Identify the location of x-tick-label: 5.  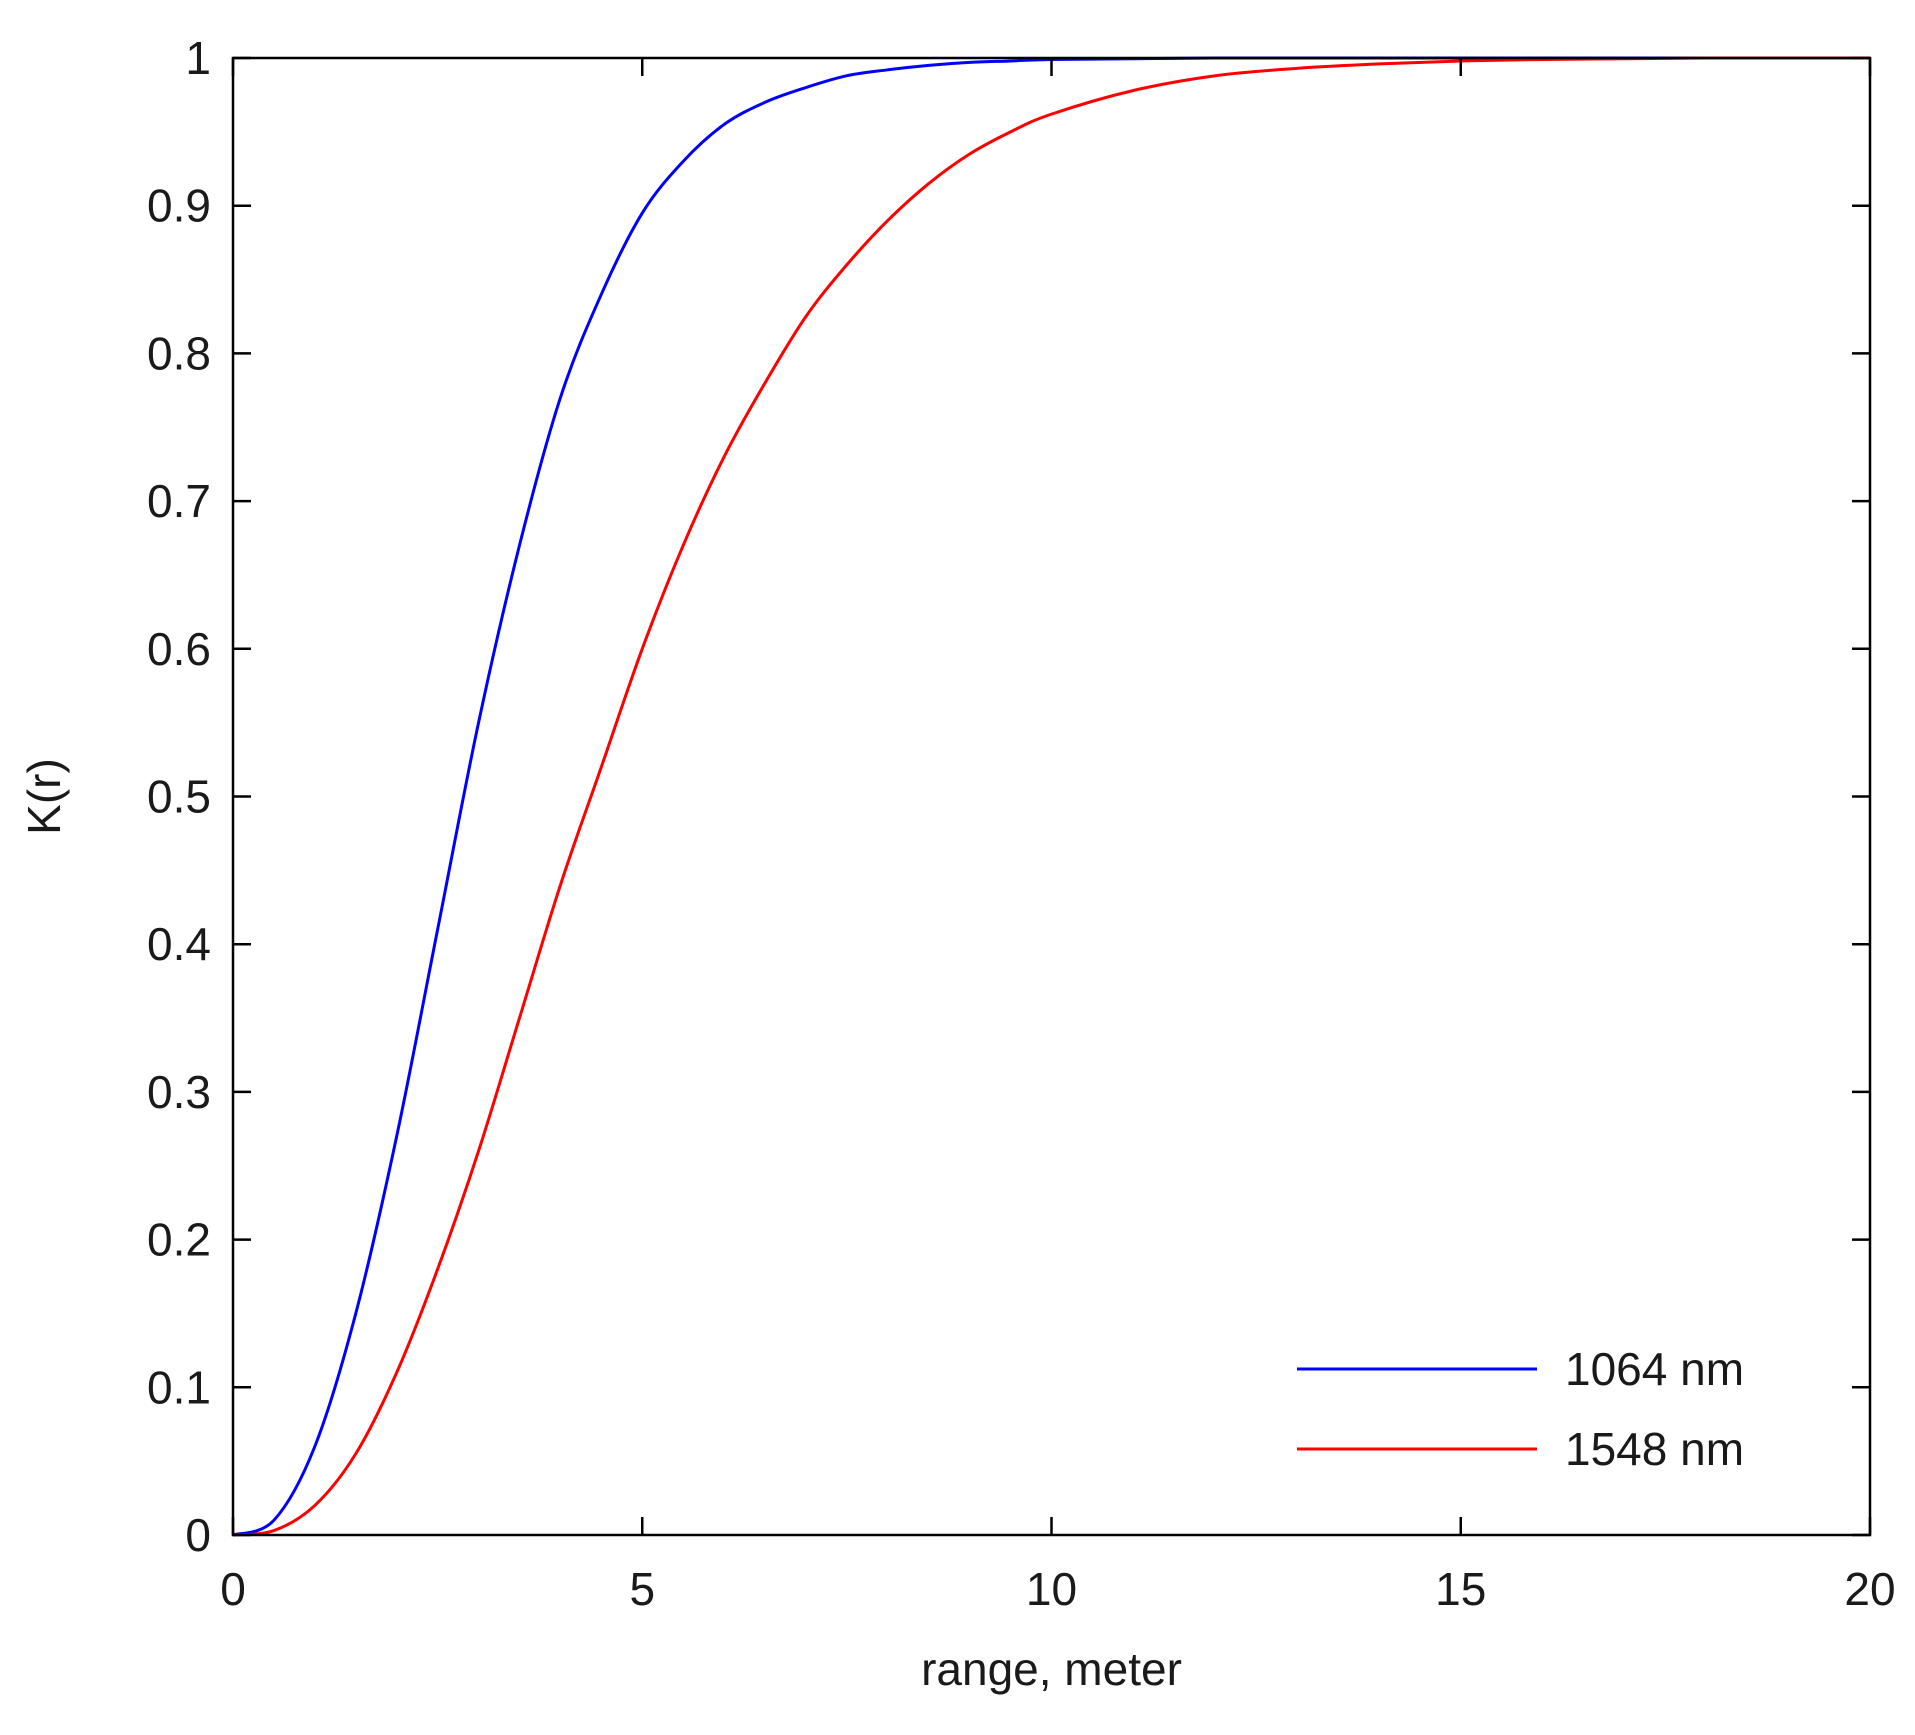
(642, 1589).